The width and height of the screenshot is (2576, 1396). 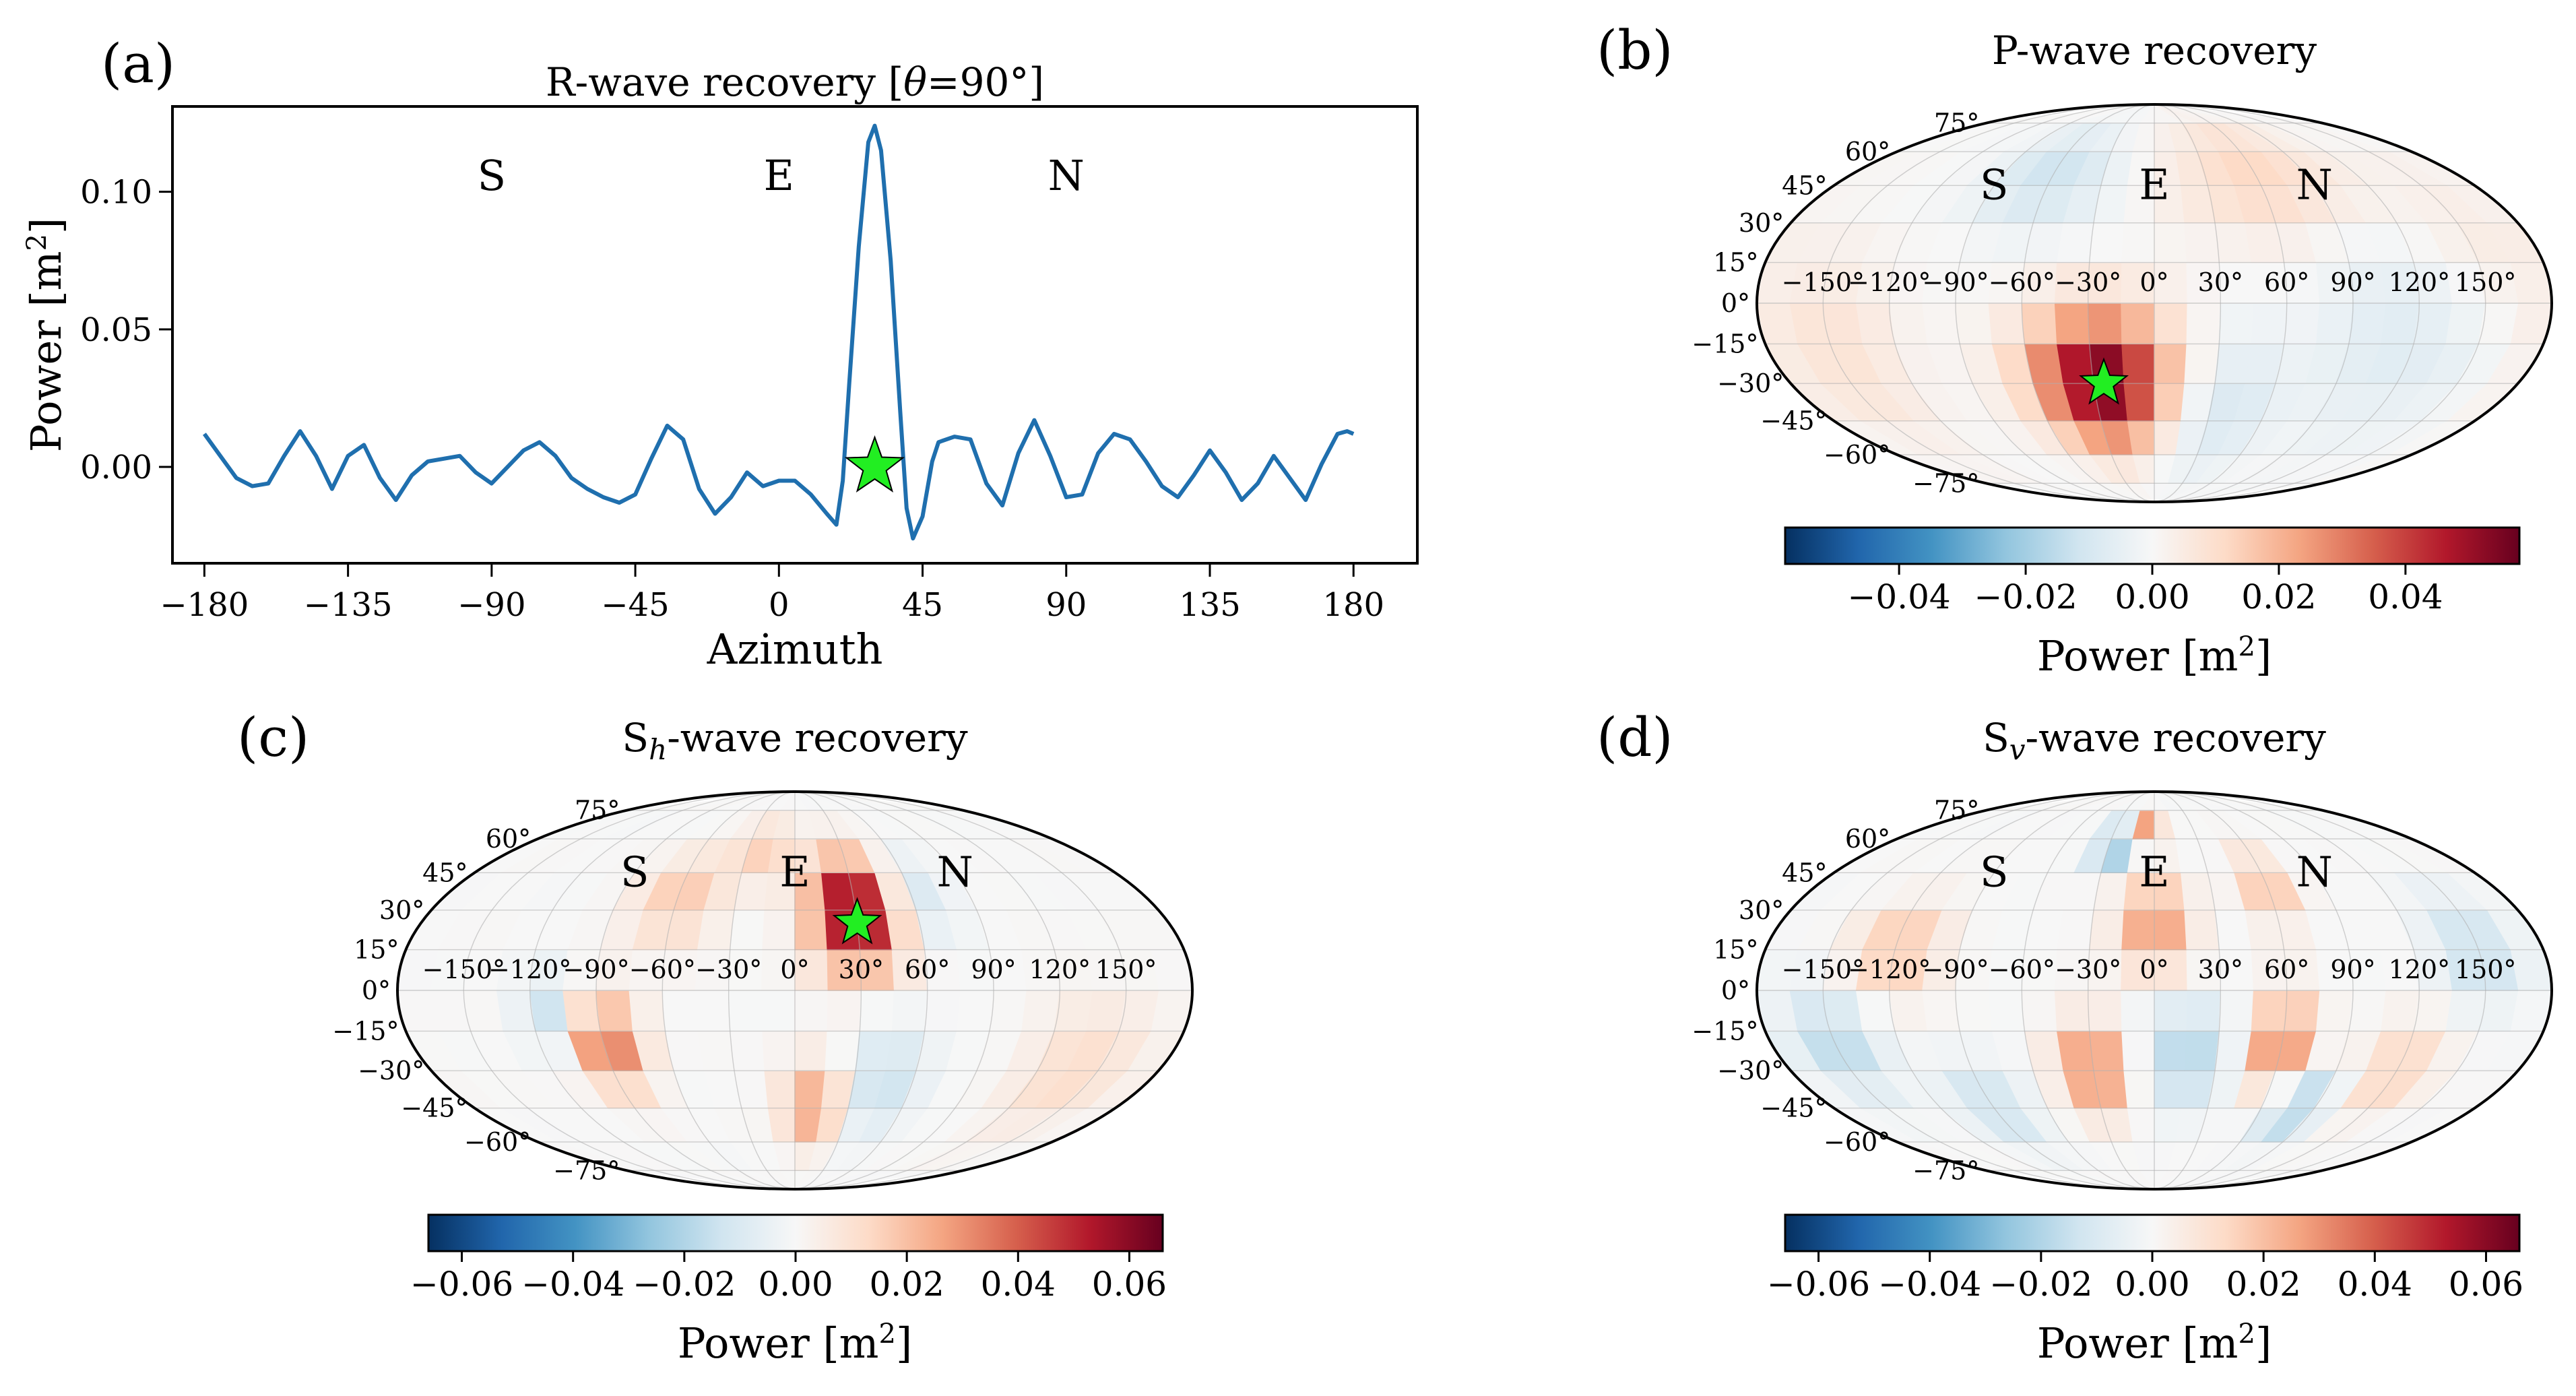 I want to click on map-2-lat-label: 45°, so click(x=445, y=872).